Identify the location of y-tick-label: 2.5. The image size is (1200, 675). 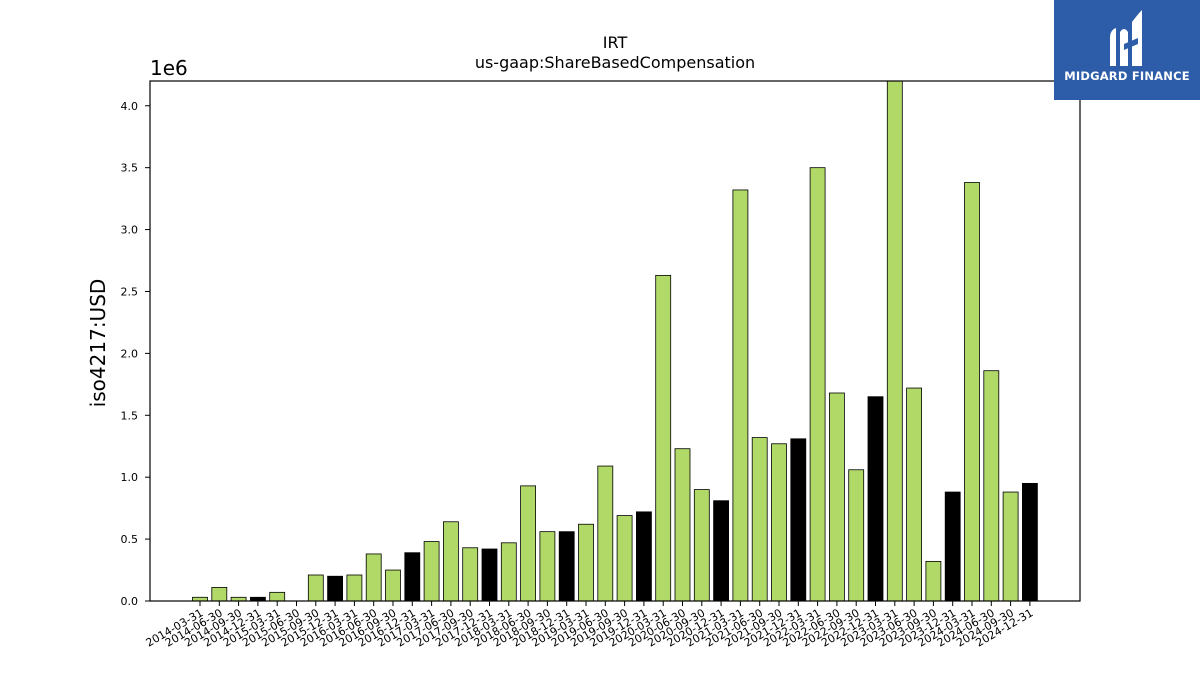
(130, 291).